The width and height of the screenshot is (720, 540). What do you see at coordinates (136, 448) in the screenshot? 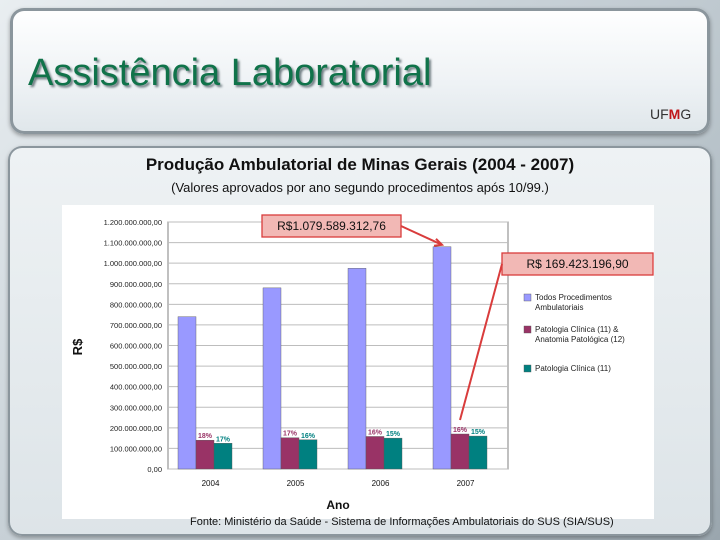
I see `y-tick-label: 100.000.000,00` at bounding box center [136, 448].